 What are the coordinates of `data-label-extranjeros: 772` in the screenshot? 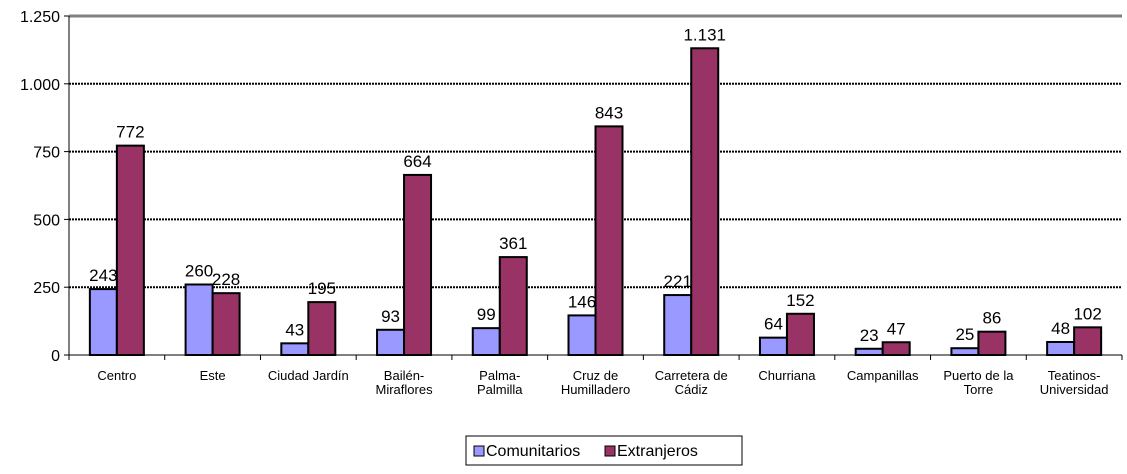 It's located at (130, 132).